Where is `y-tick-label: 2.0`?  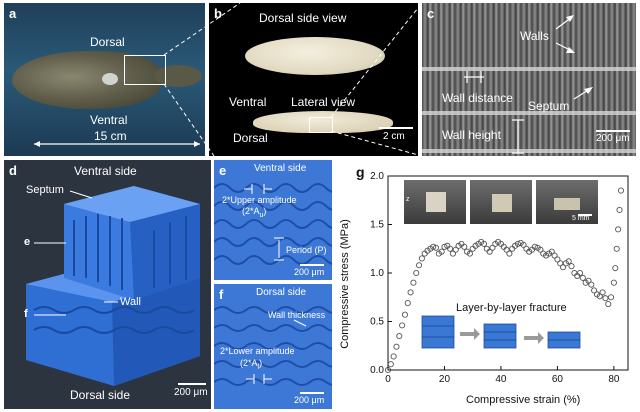 y-tick-label: 2.0 is located at coordinates (377, 176).